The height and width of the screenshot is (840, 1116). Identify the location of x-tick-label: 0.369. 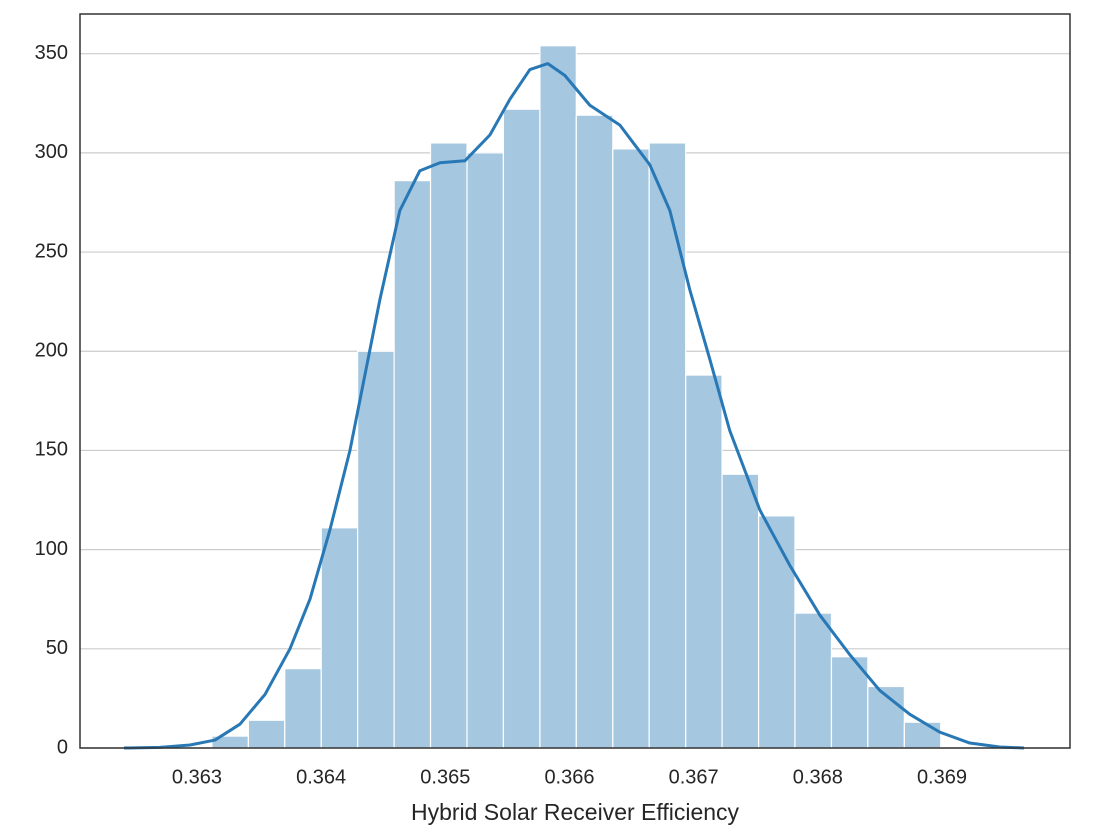
(942, 777).